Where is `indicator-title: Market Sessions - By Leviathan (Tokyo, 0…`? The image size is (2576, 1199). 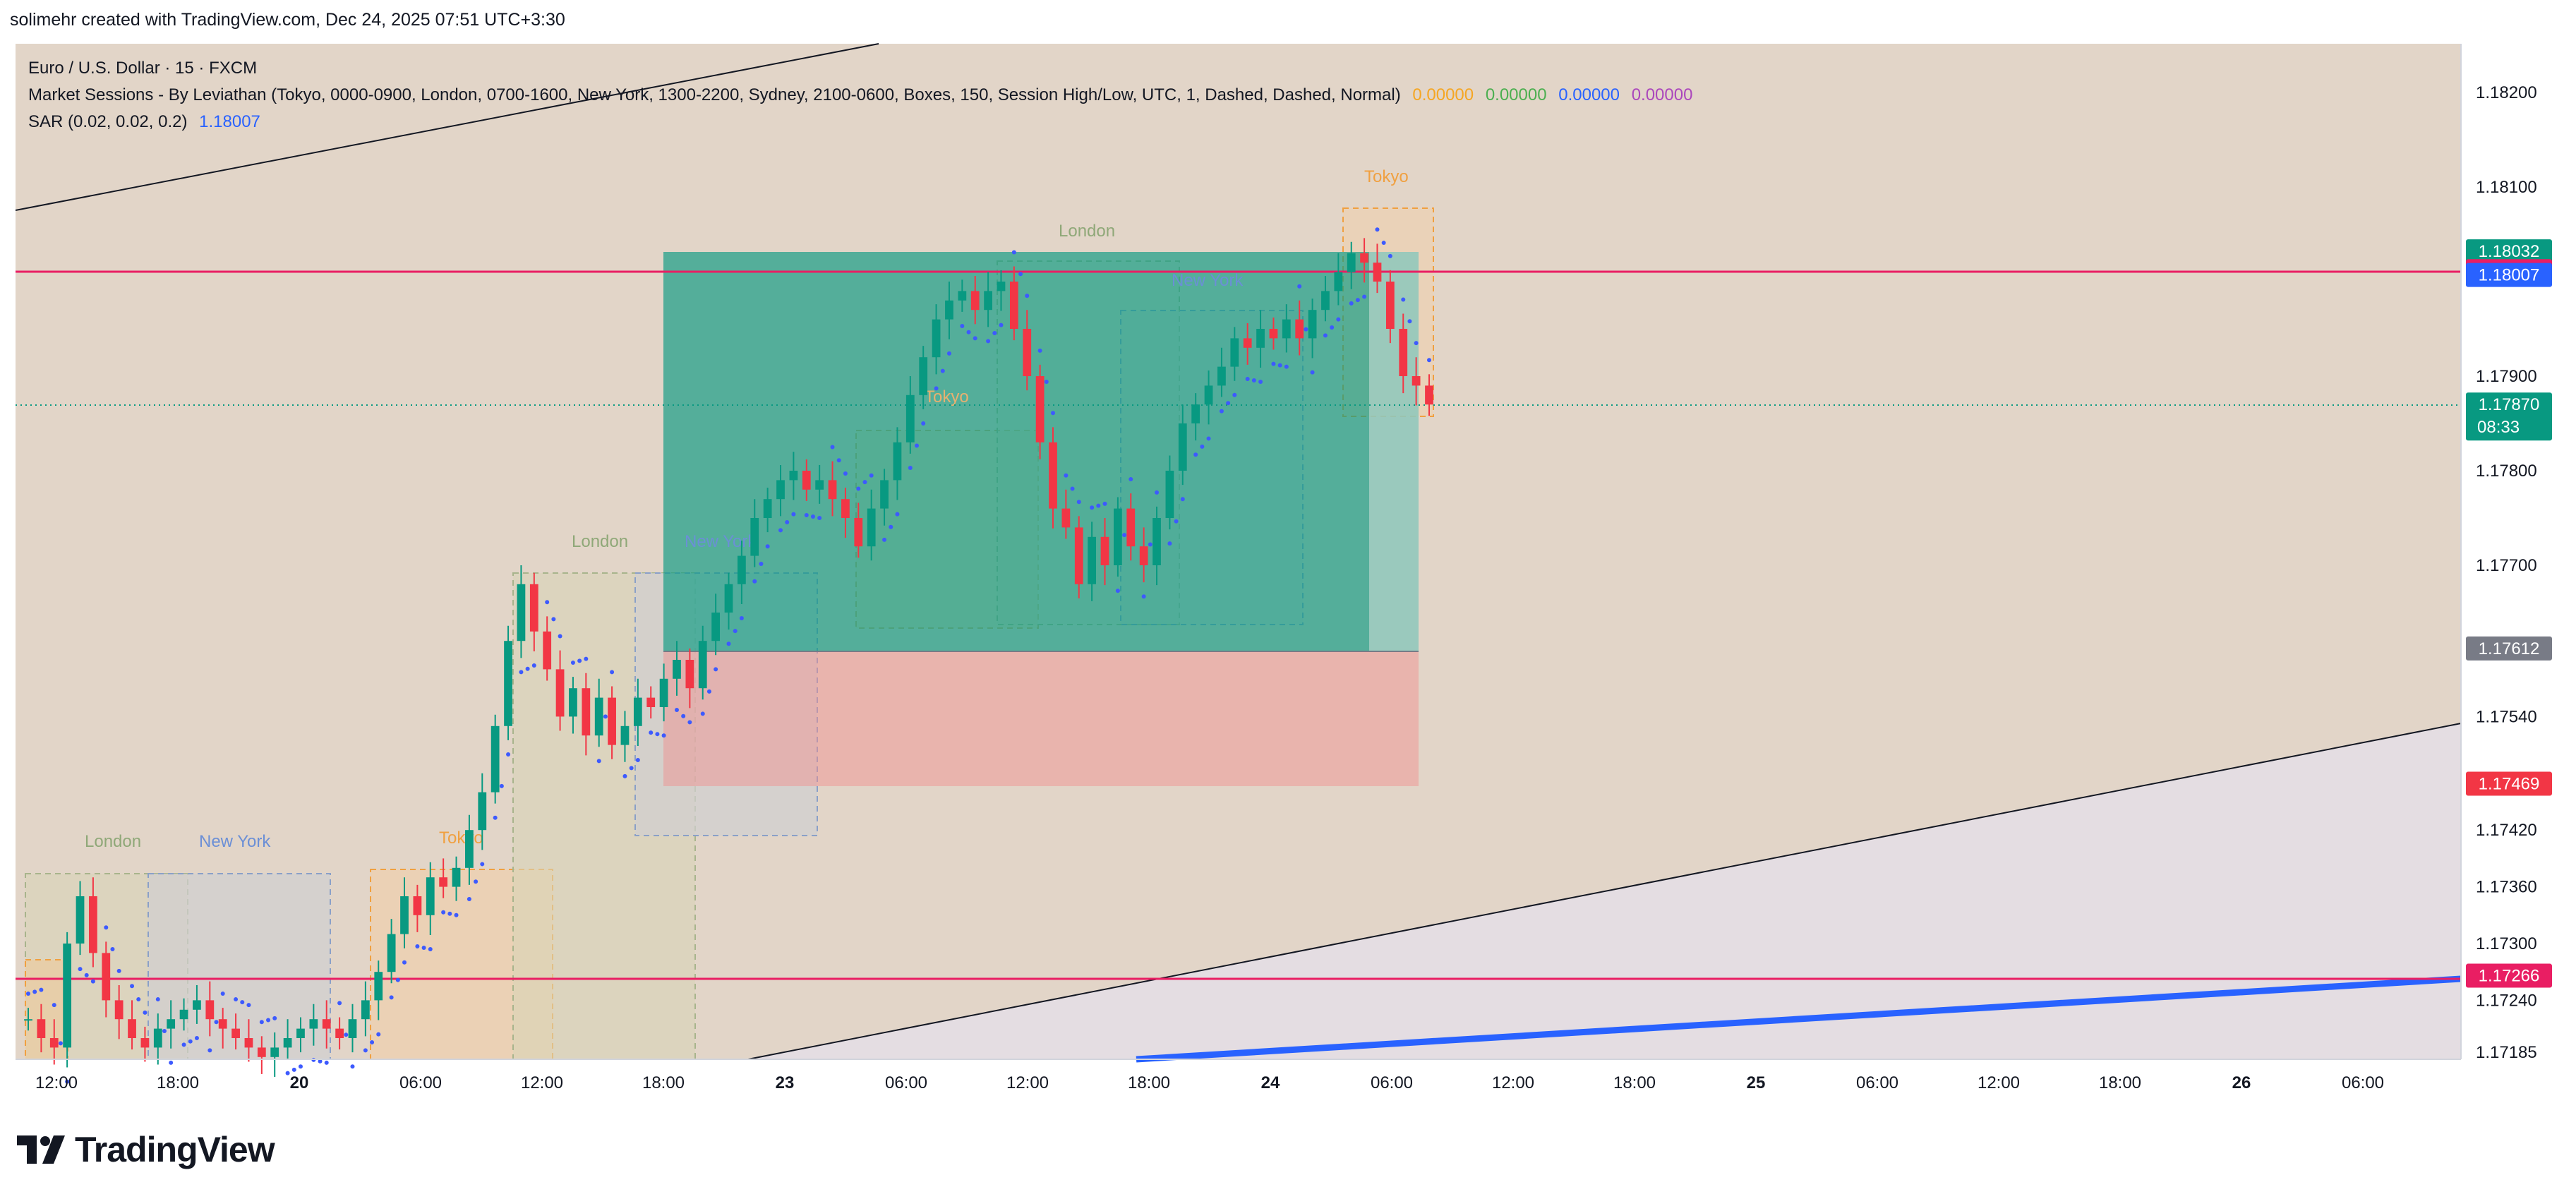 indicator-title: Market Sessions - By Leviathan (Tokyo, 0… is located at coordinates (714, 94).